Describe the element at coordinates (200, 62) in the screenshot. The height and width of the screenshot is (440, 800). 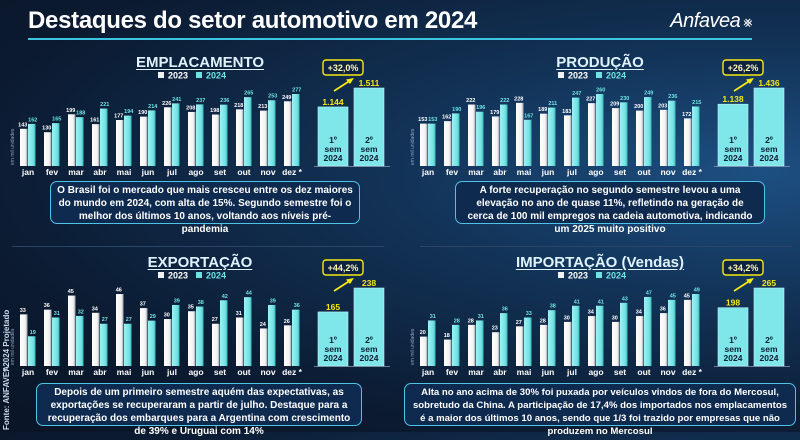
I see `chart-title: EMPLACAMENTO` at that location.